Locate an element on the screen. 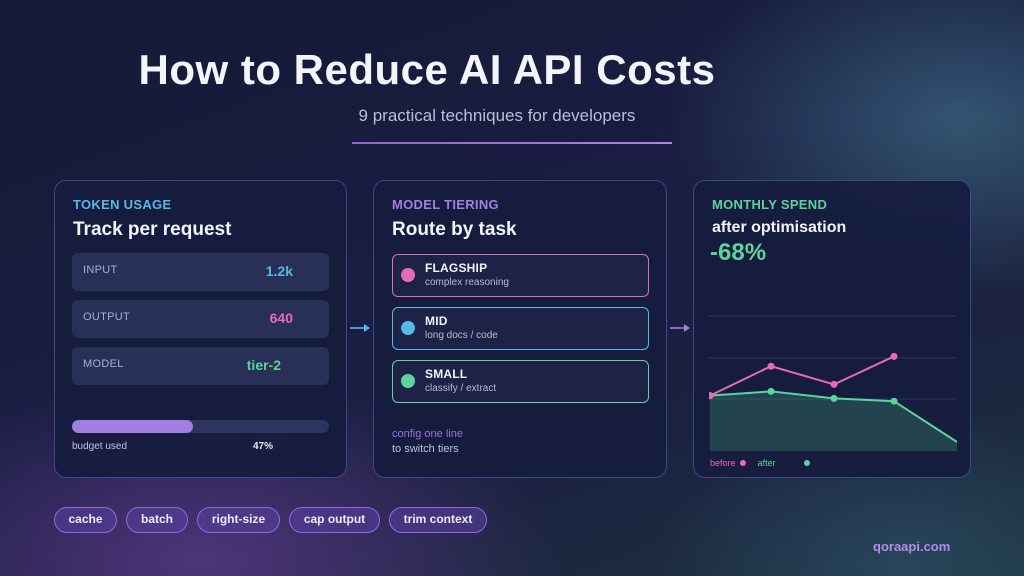  tier-flagship-name: FLAGSHIP is located at coordinates (456, 268).